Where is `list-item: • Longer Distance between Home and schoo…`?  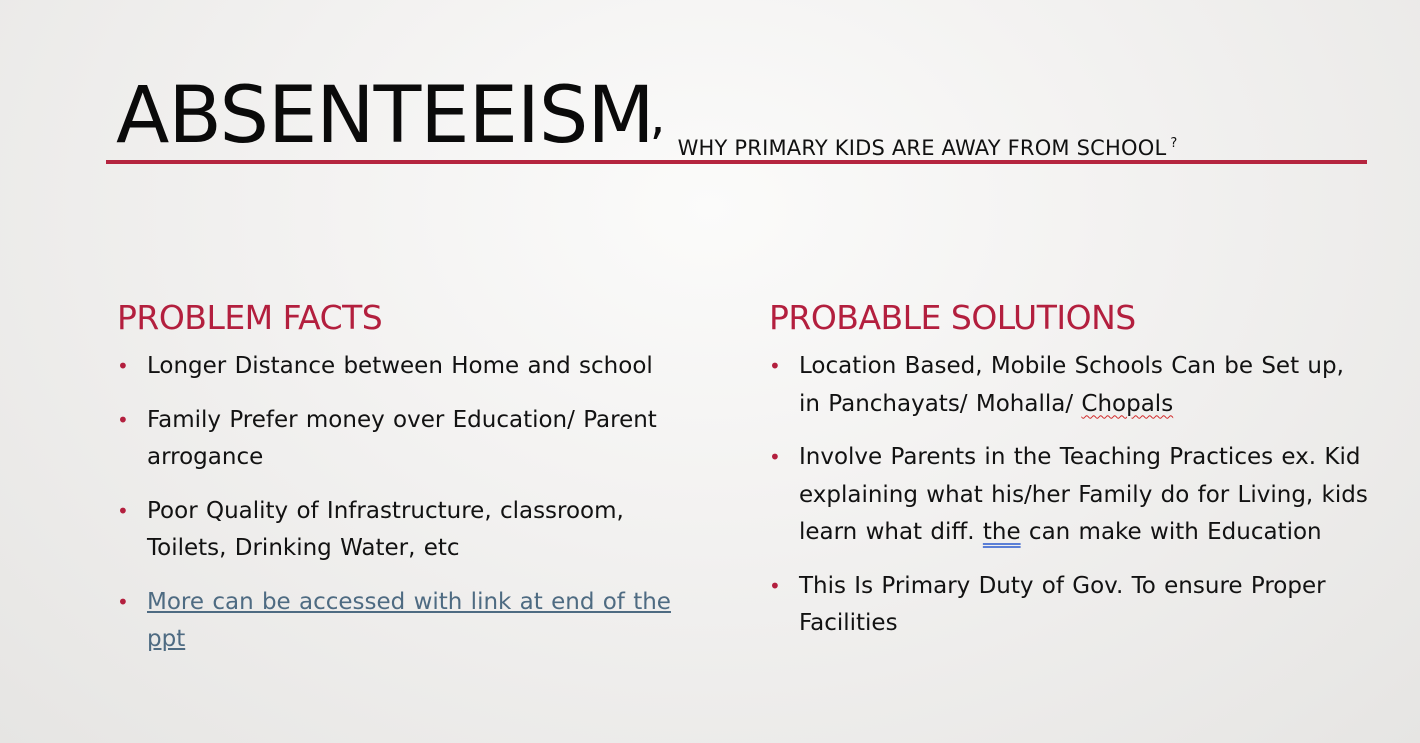
list-item: • Longer Distance between Home and schoo… is located at coordinates (397, 367).